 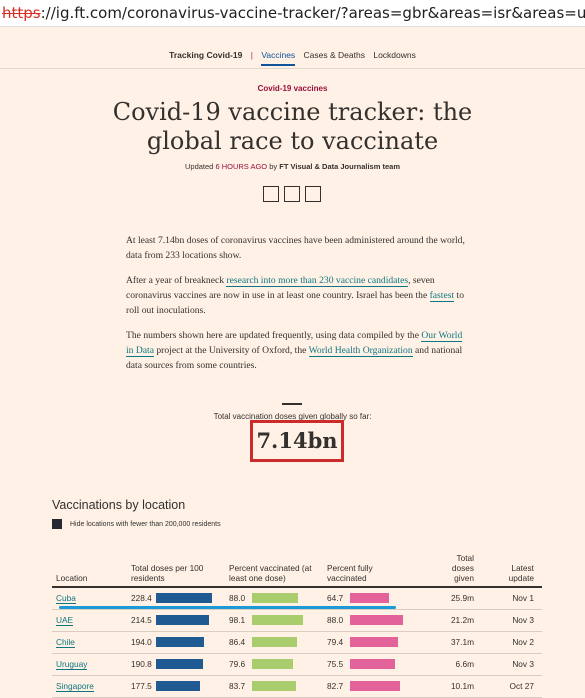 I want to click on header-total-doses: Total doses given, so click(x=462, y=568).